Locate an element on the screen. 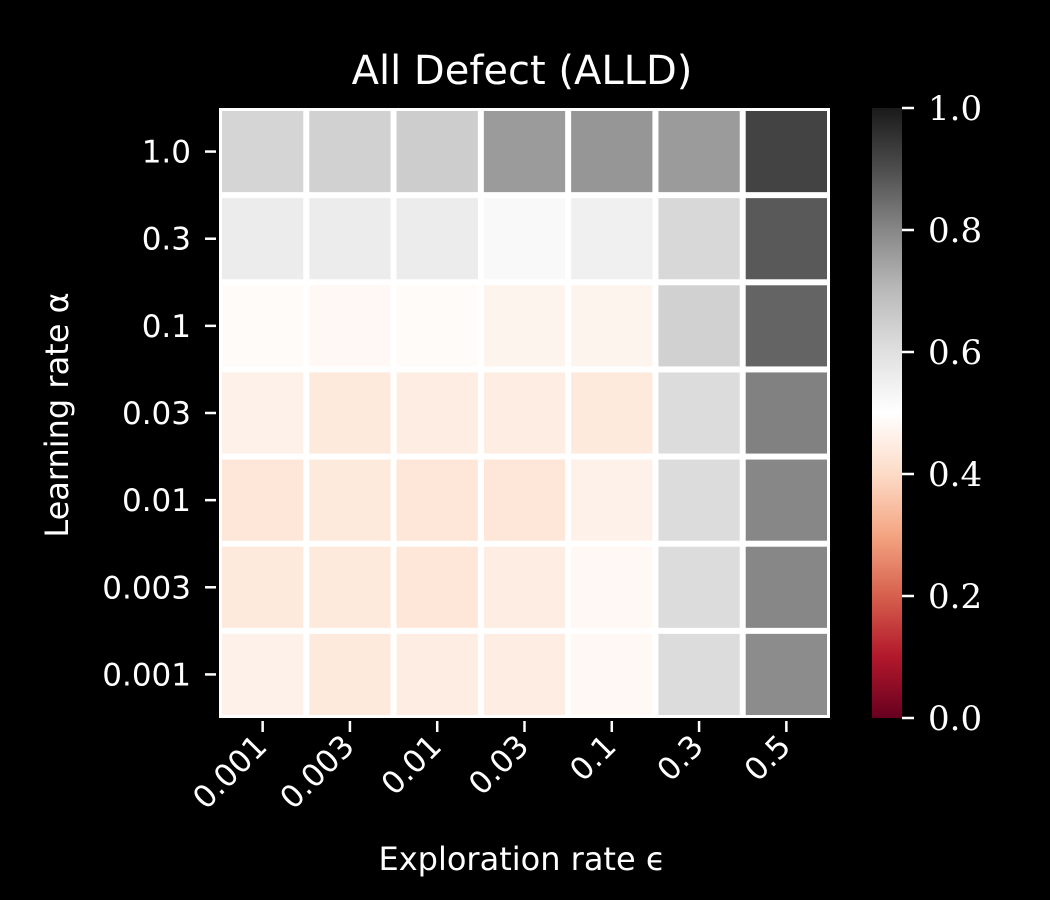  y-tick-label: 0.3 is located at coordinates (166, 240).